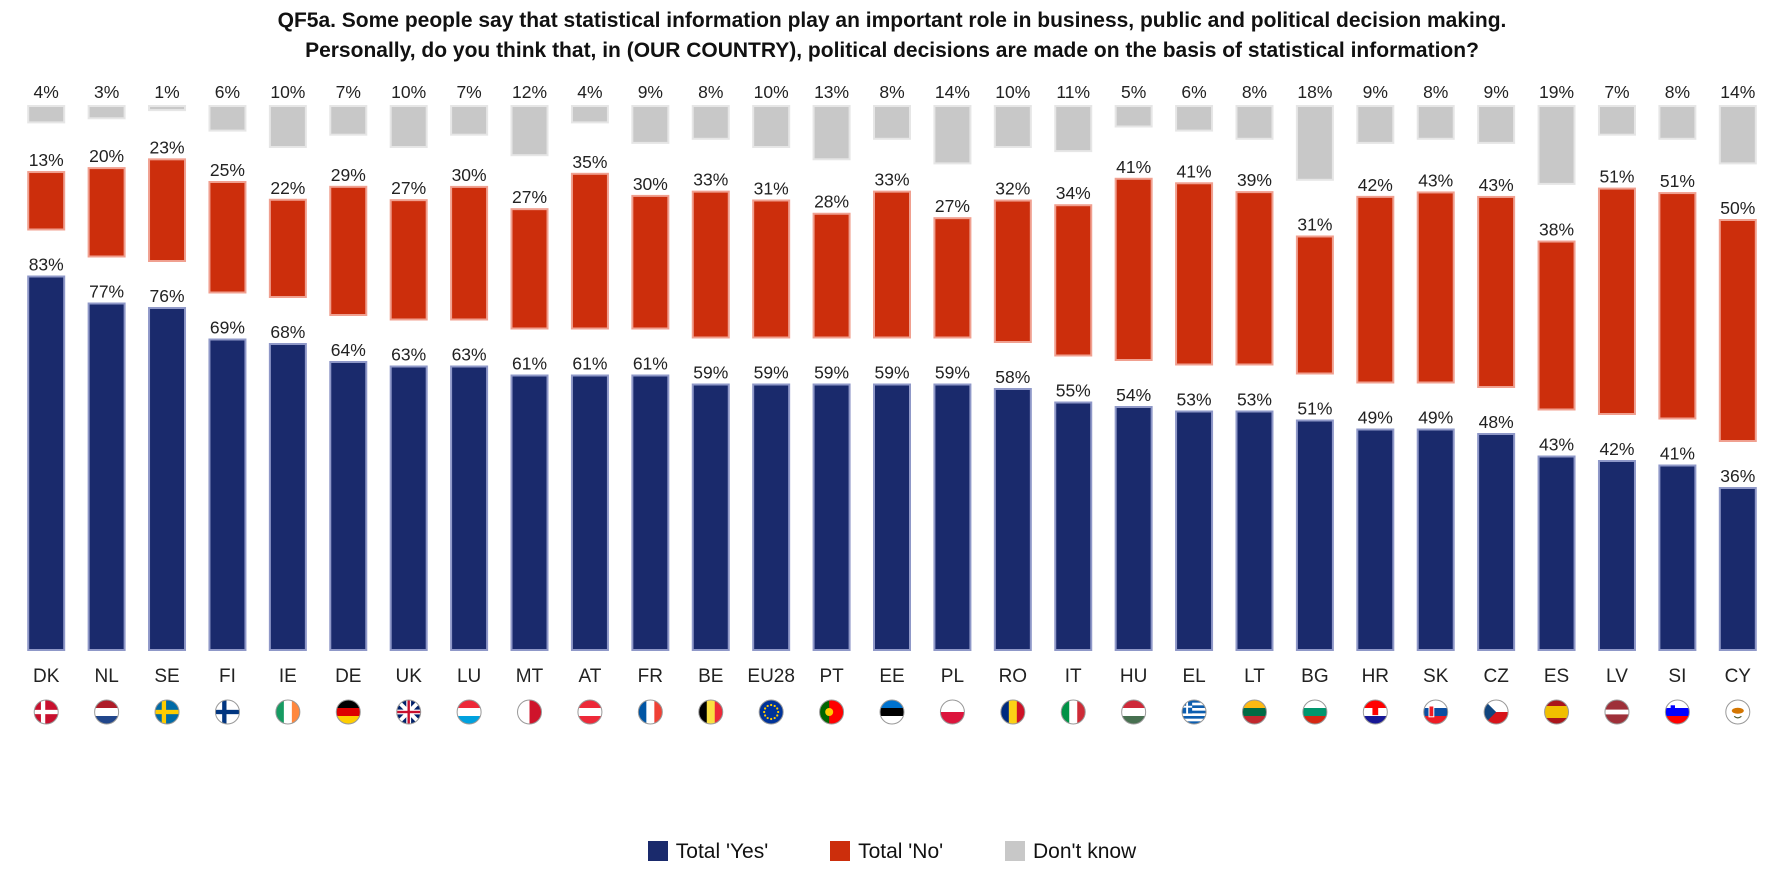 The width and height of the screenshot is (1784, 875). I want to click on flag-pt-icon, so click(832, 712).